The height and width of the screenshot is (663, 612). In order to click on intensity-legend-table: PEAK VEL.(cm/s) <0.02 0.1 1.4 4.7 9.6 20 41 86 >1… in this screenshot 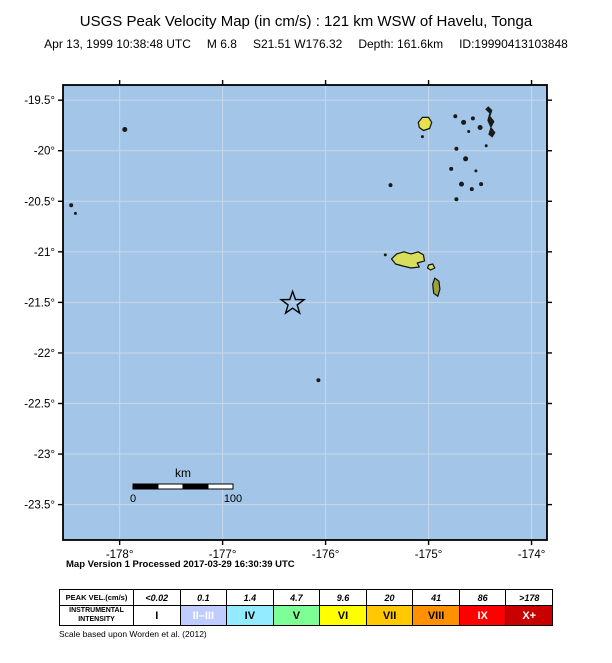, I will do `click(306, 607)`.